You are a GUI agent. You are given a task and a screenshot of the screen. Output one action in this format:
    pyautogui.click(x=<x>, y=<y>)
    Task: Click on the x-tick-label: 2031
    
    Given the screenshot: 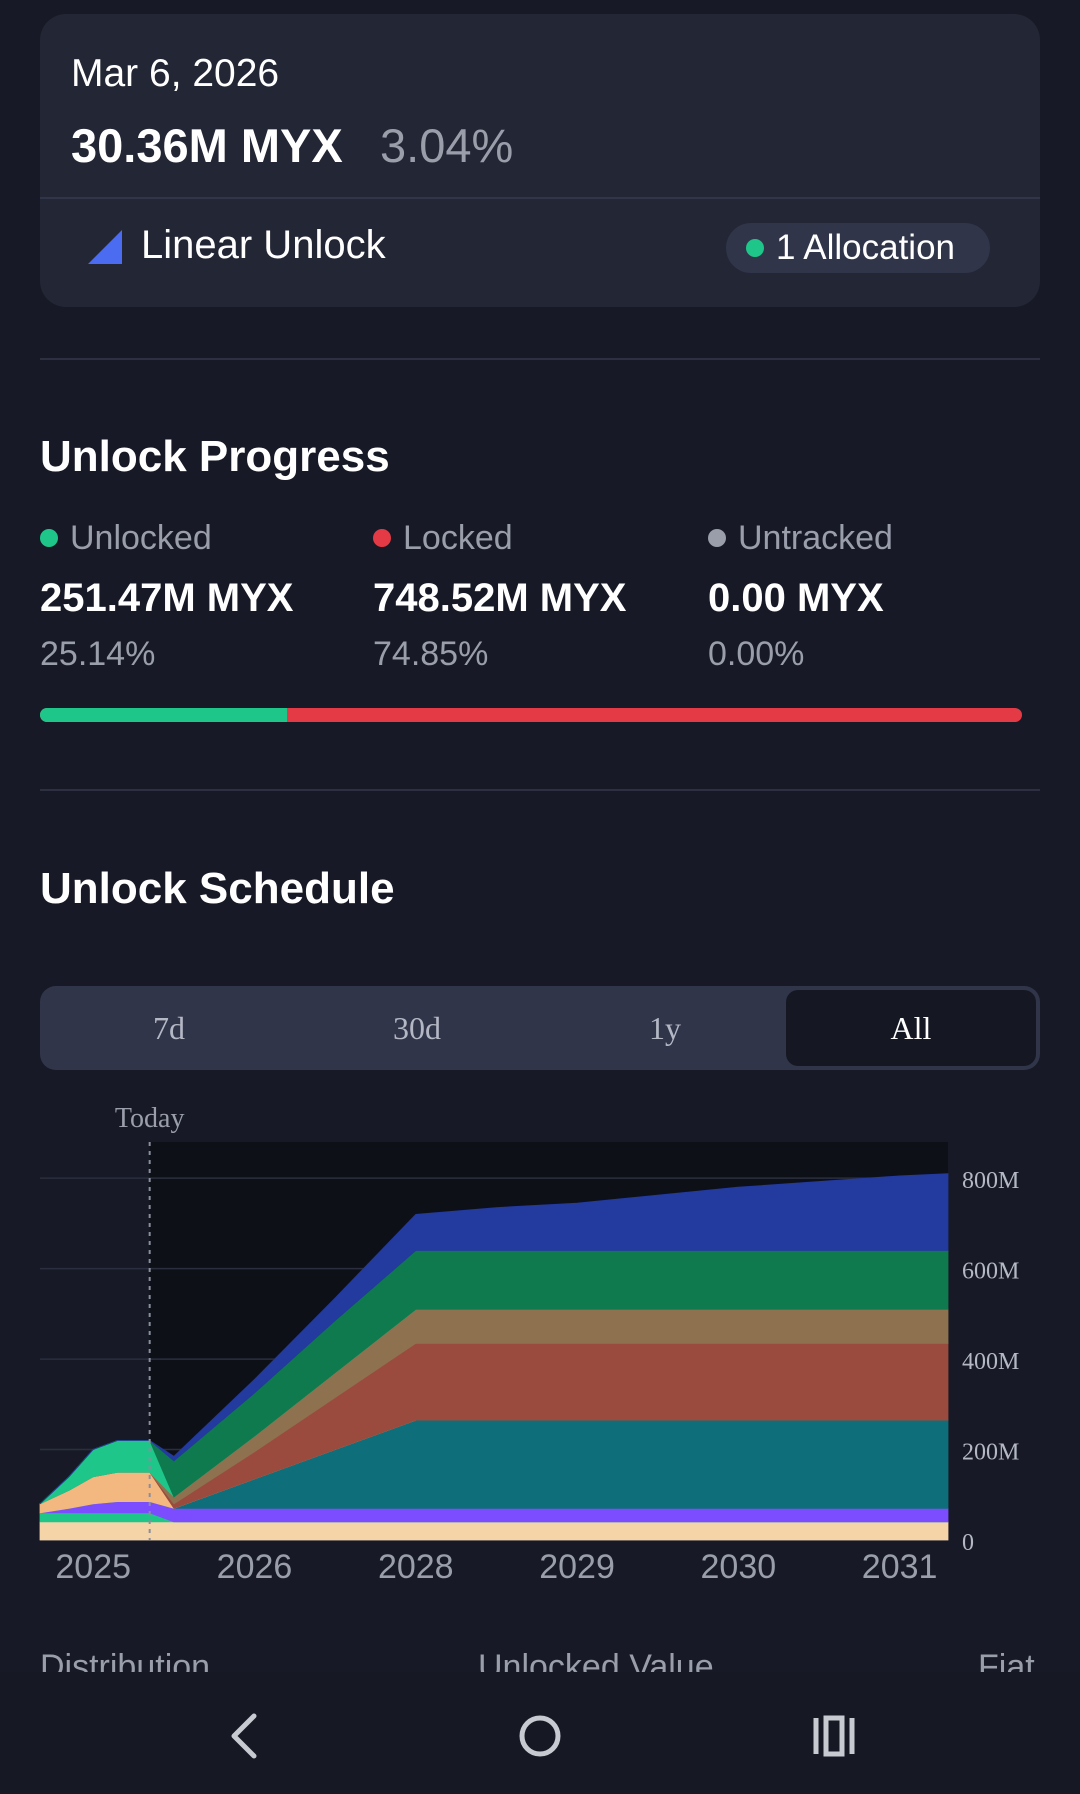 What is the action you would take?
    pyautogui.click(x=900, y=1567)
    